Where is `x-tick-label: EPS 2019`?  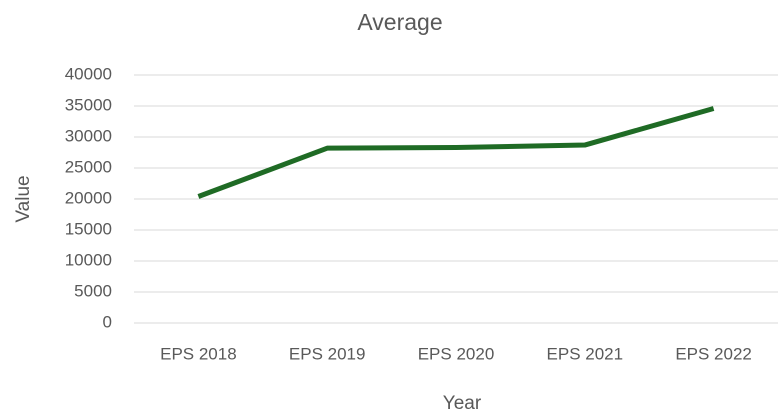 x-tick-label: EPS 2019 is located at coordinates (327, 353).